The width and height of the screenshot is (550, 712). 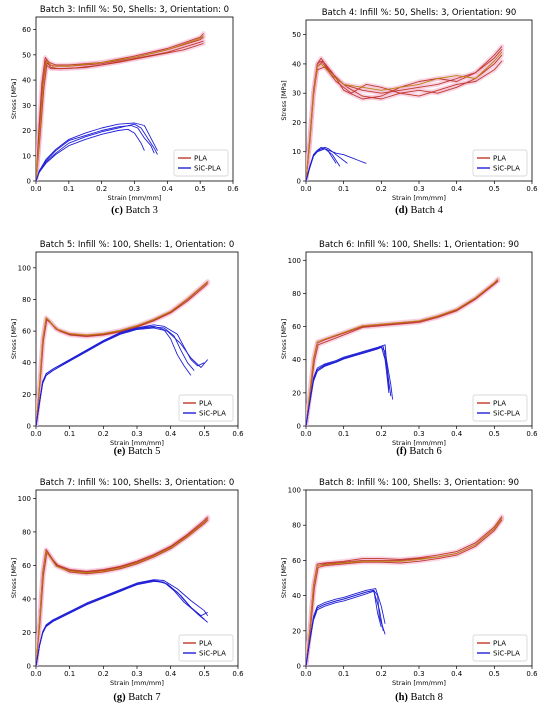 I want to click on figure-caption: (f) Batch 6, so click(x=419, y=451).